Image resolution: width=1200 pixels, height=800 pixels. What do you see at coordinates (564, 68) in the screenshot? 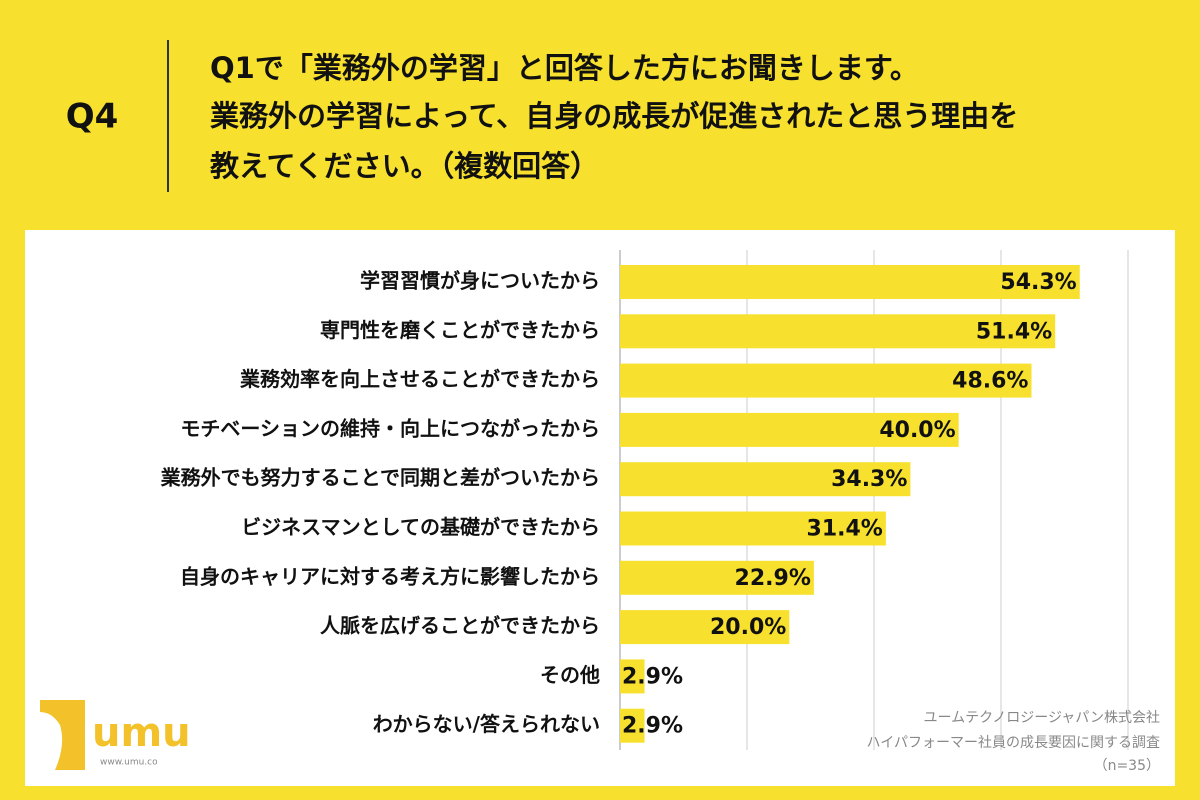
I see `question-line: Q1で「業務外の学習」と回答した方にお聞きします。` at bounding box center [564, 68].